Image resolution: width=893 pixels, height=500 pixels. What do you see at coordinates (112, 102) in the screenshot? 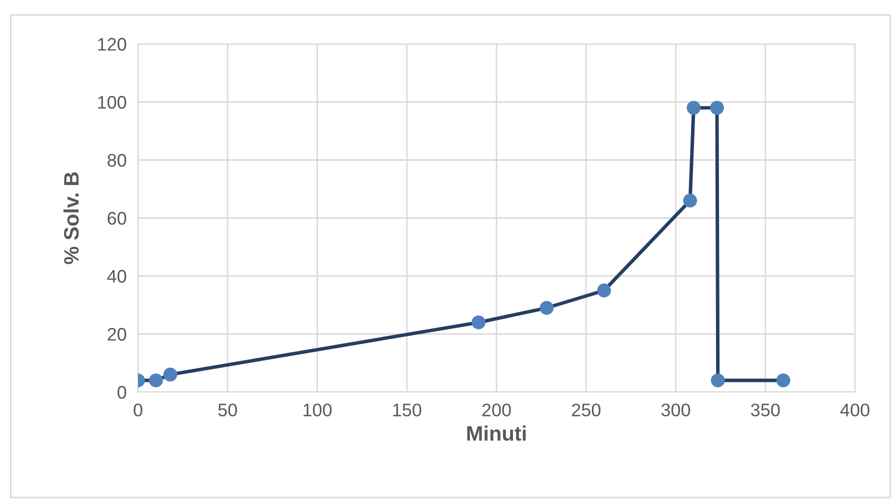
I see `y-tick-label: 100` at bounding box center [112, 102].